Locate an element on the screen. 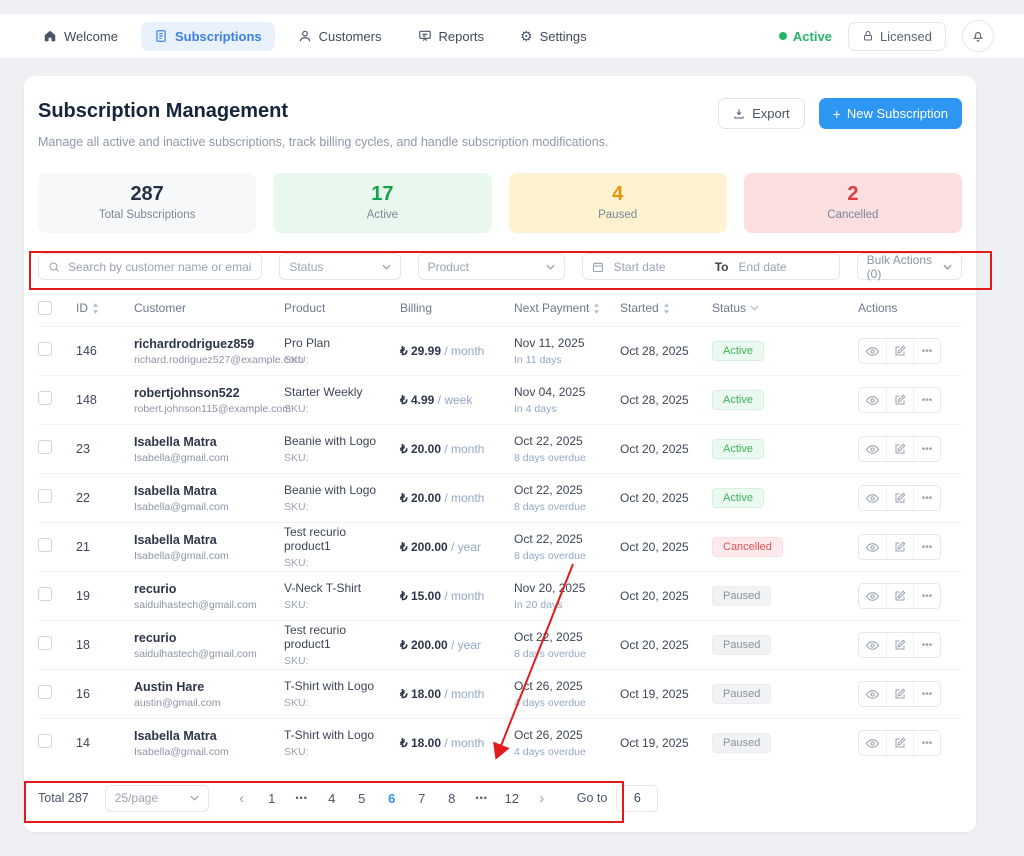  start-date-placeholder: Start date is located at coordinates (639, 266).